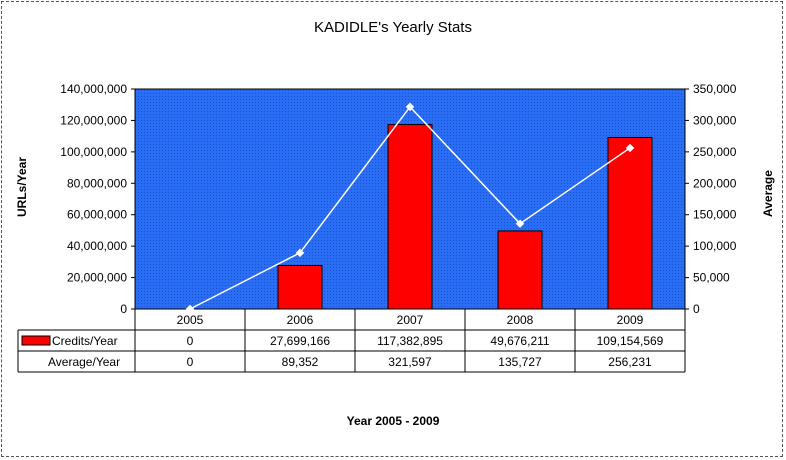 This screenshot has height=460, width=786. What do you see at coordinates (711, 278) in the screenshot?
I see `y-tick-label-right: 50,000` at bounding box center [711, 278].